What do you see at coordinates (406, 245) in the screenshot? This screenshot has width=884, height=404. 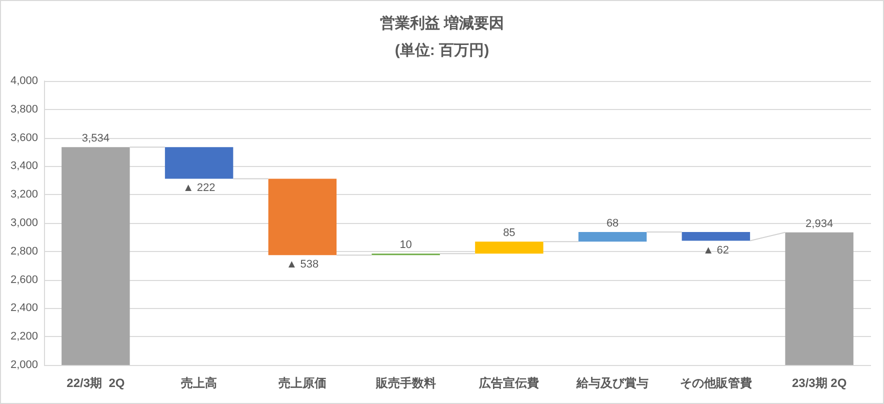 I see `data-label: 10` at bounding box center [406, 245].